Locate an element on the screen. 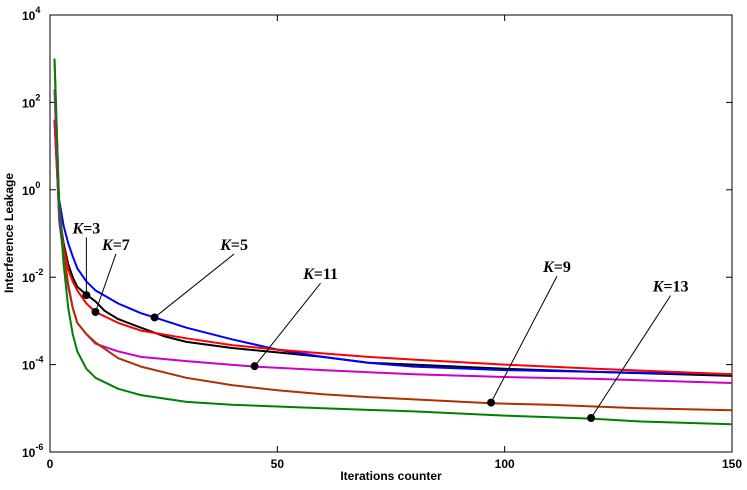 This screenshot has width=747, height=490. annotation-label-k-7: K=7 is located at coordinates (115, 245).